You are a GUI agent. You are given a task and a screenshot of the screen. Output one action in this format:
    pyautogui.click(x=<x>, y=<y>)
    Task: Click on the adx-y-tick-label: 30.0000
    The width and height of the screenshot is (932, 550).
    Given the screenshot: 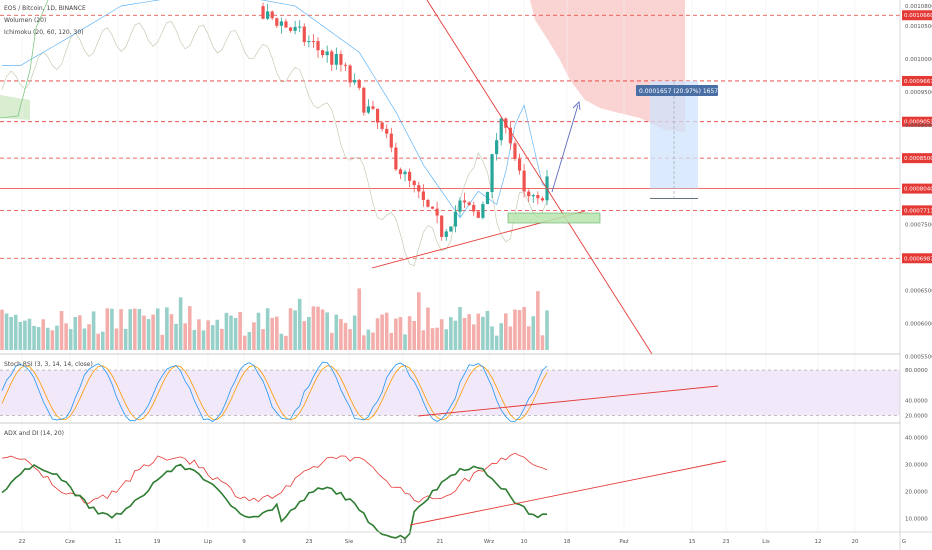 What is the action you would take?
    pyautogui.click(x=916, y=466)
    